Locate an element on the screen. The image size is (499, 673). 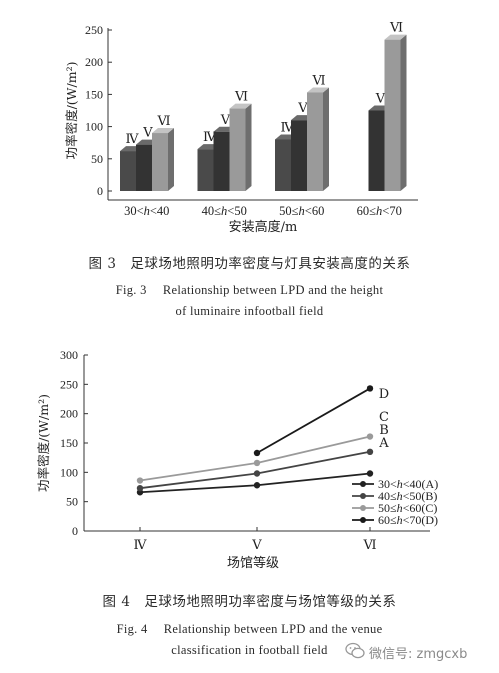
legend-label: 50≤h<60(C) is located at coordinates (407, 508).